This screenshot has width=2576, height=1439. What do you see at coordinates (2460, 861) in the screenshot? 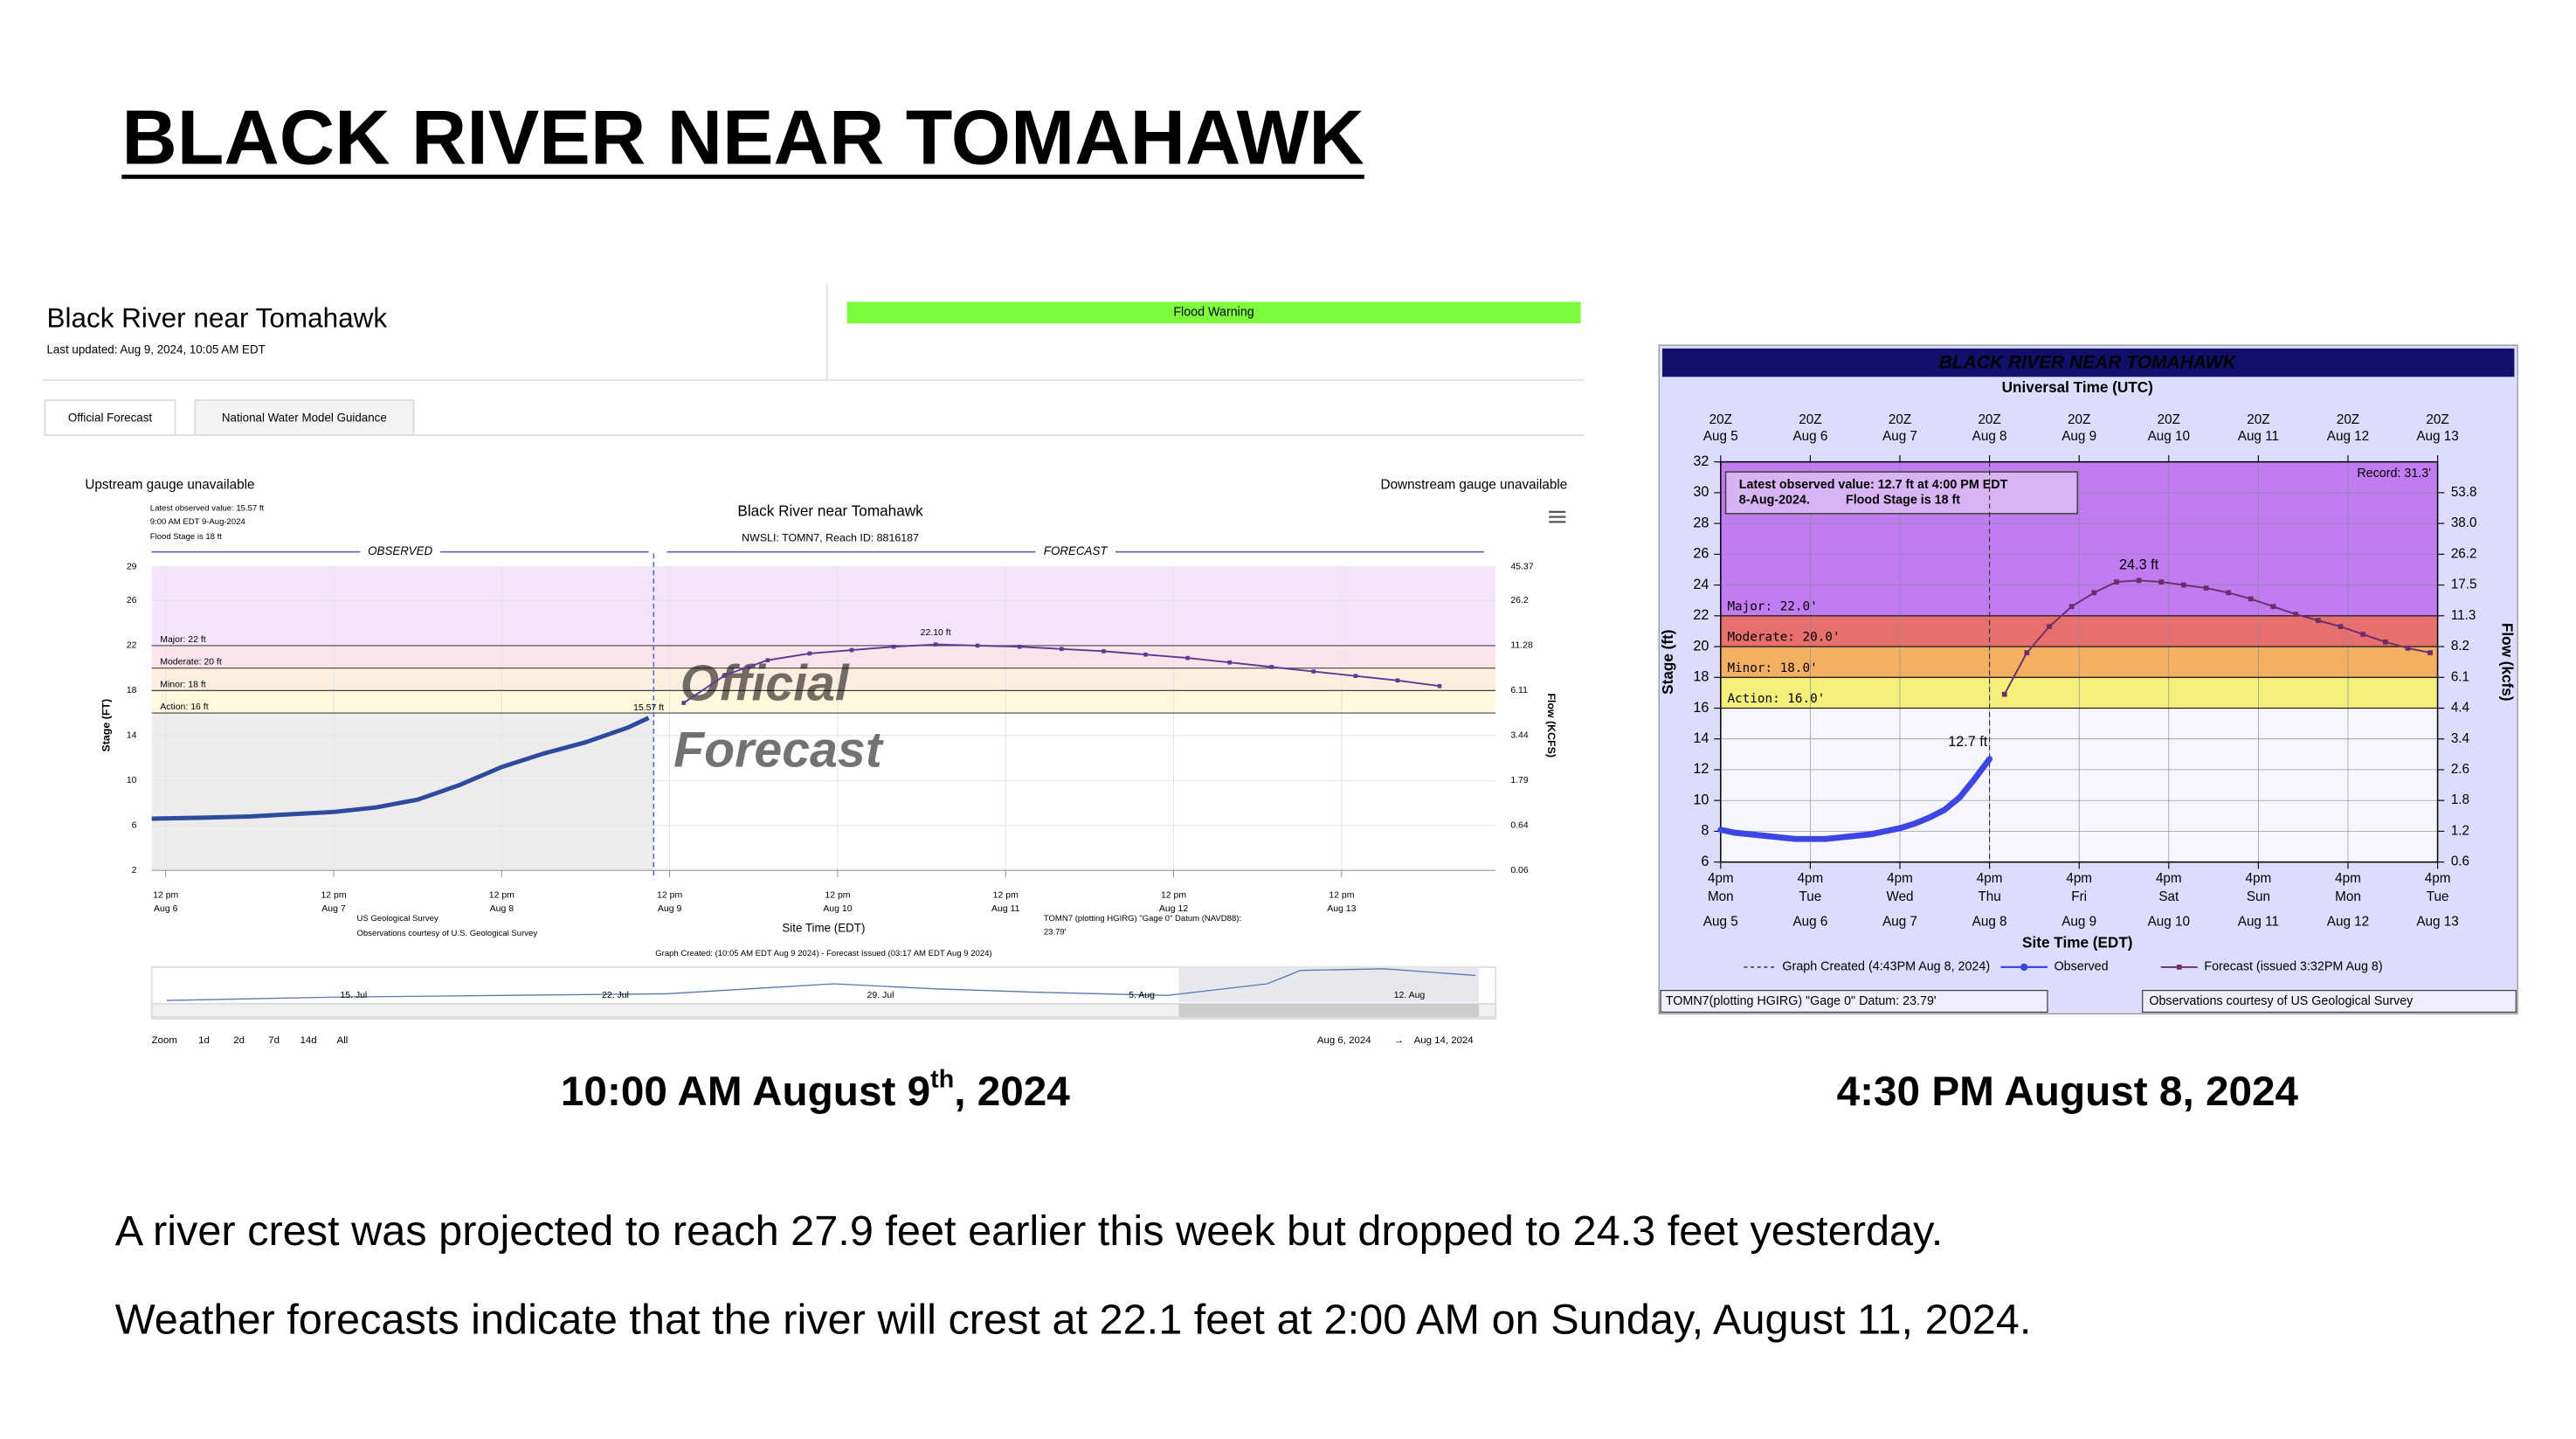
I see `y2-tick-label: 0.6` at bounding box center [2460, 861].